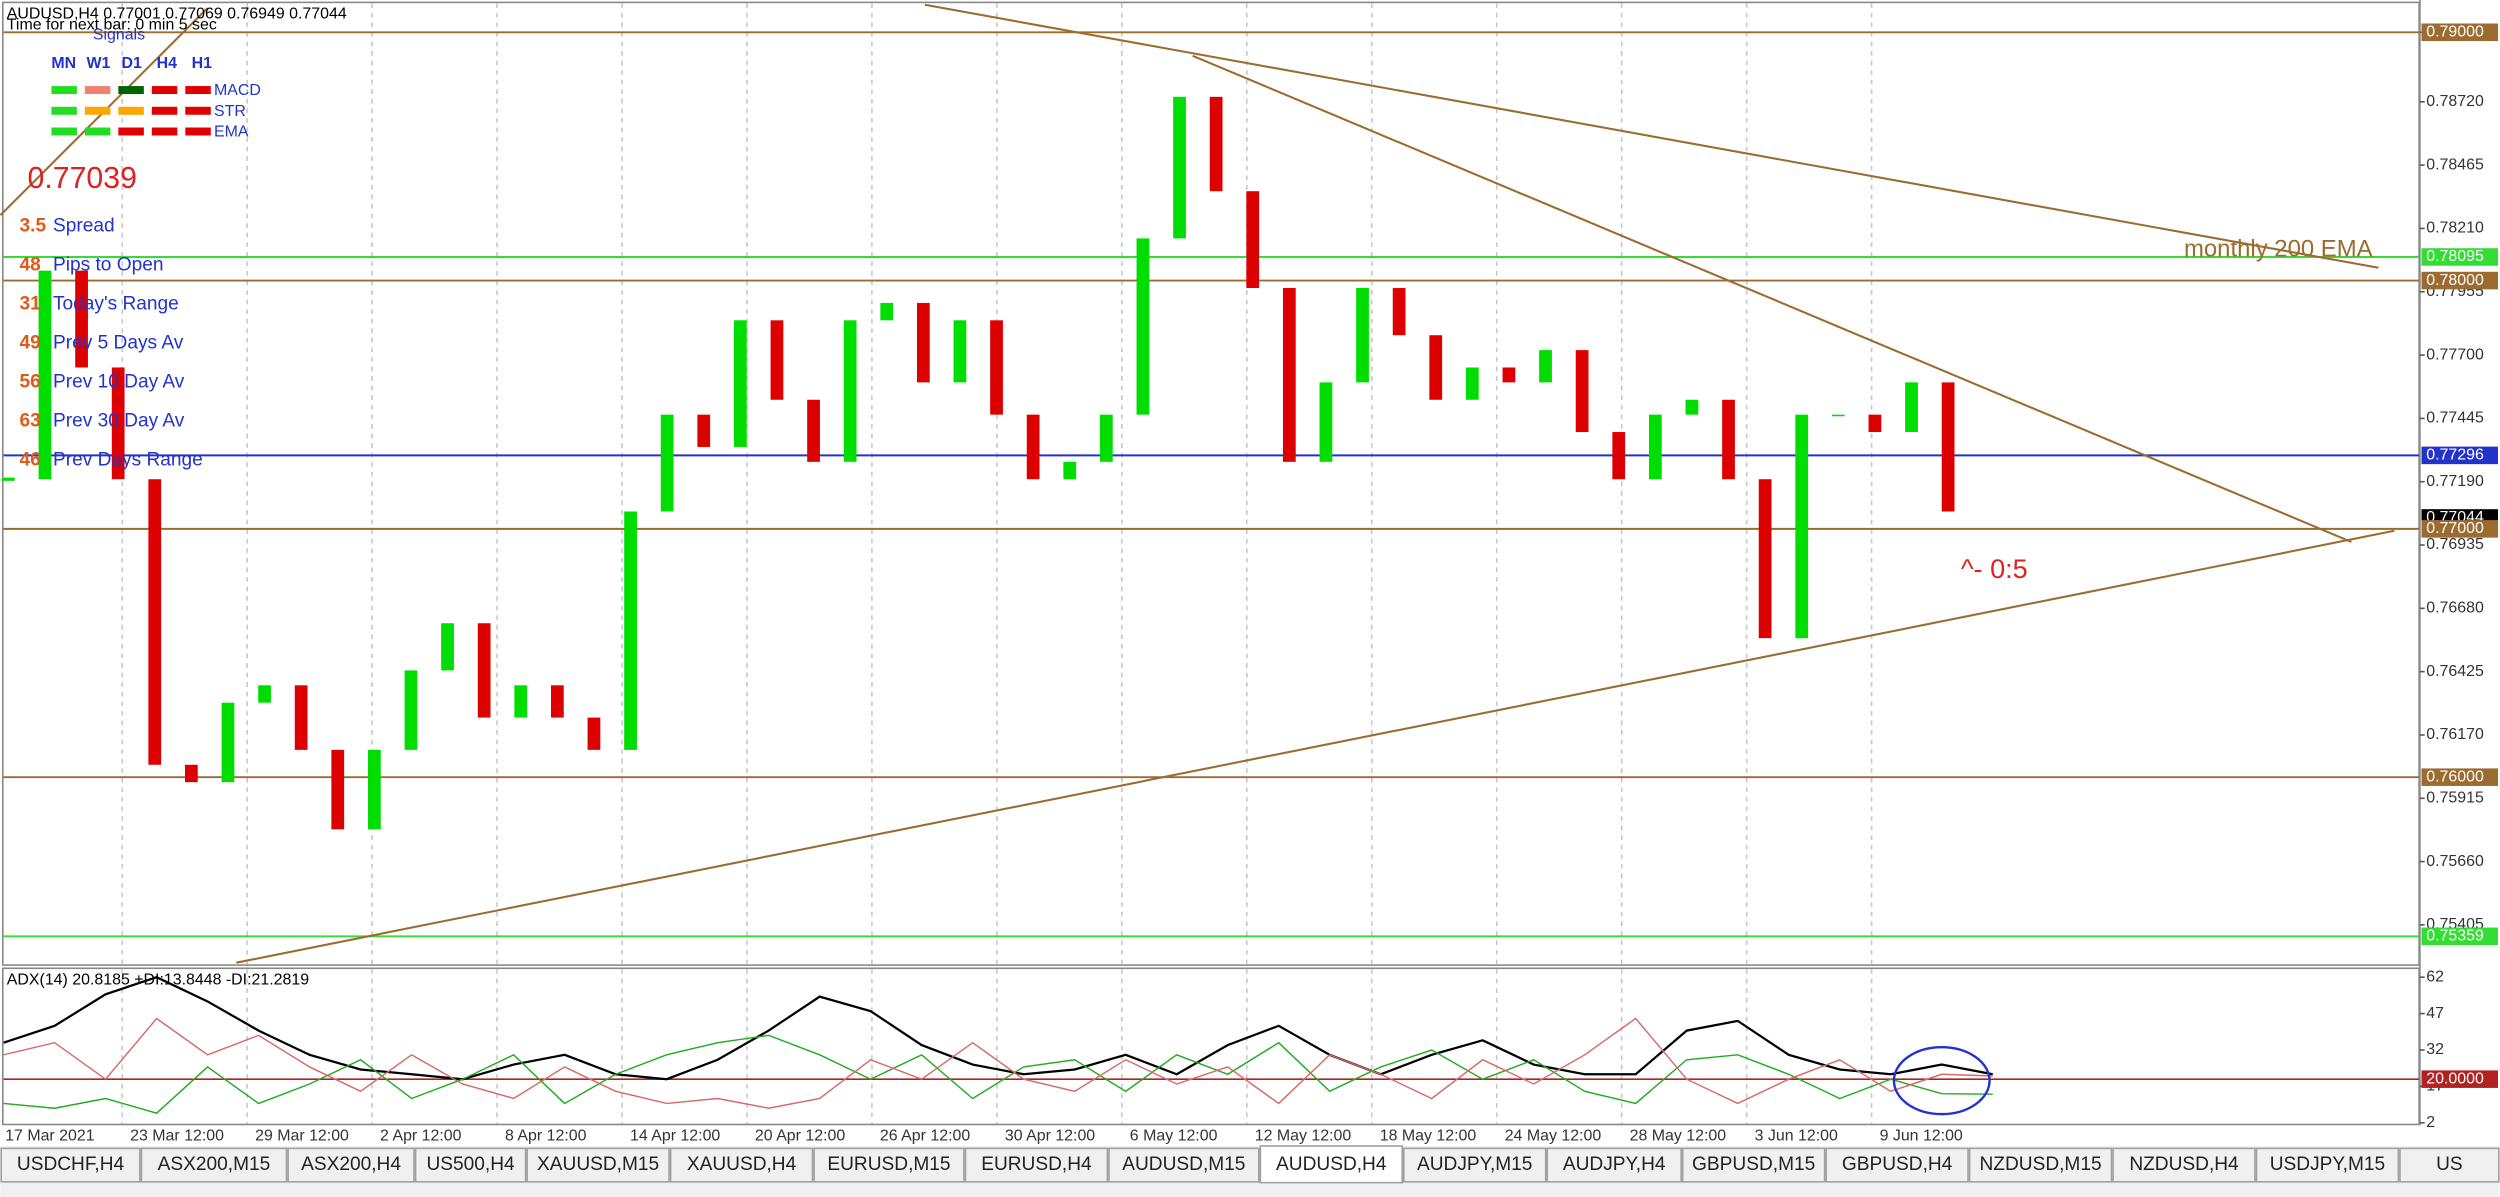 Image resolution: width=2500 pixels, height=1197 pixels. I want to click on tab-label: US500,H4, so click(471, 1164).